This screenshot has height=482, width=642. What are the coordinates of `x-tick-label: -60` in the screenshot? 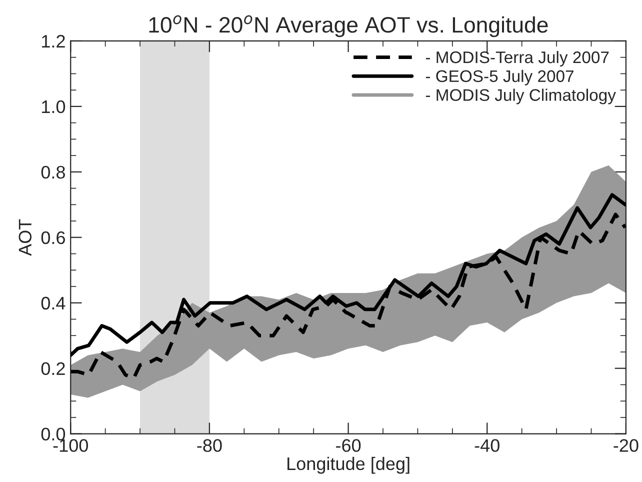 It's located at (348, 445).